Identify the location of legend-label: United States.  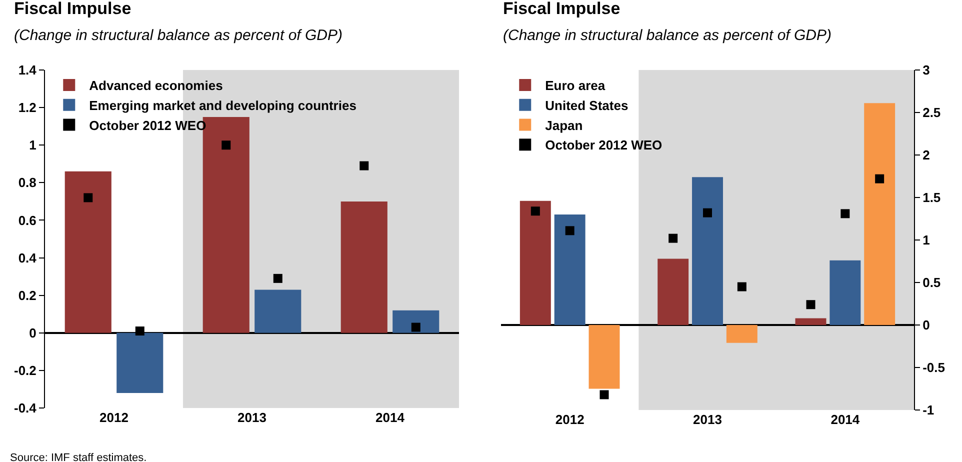
(586, 105).